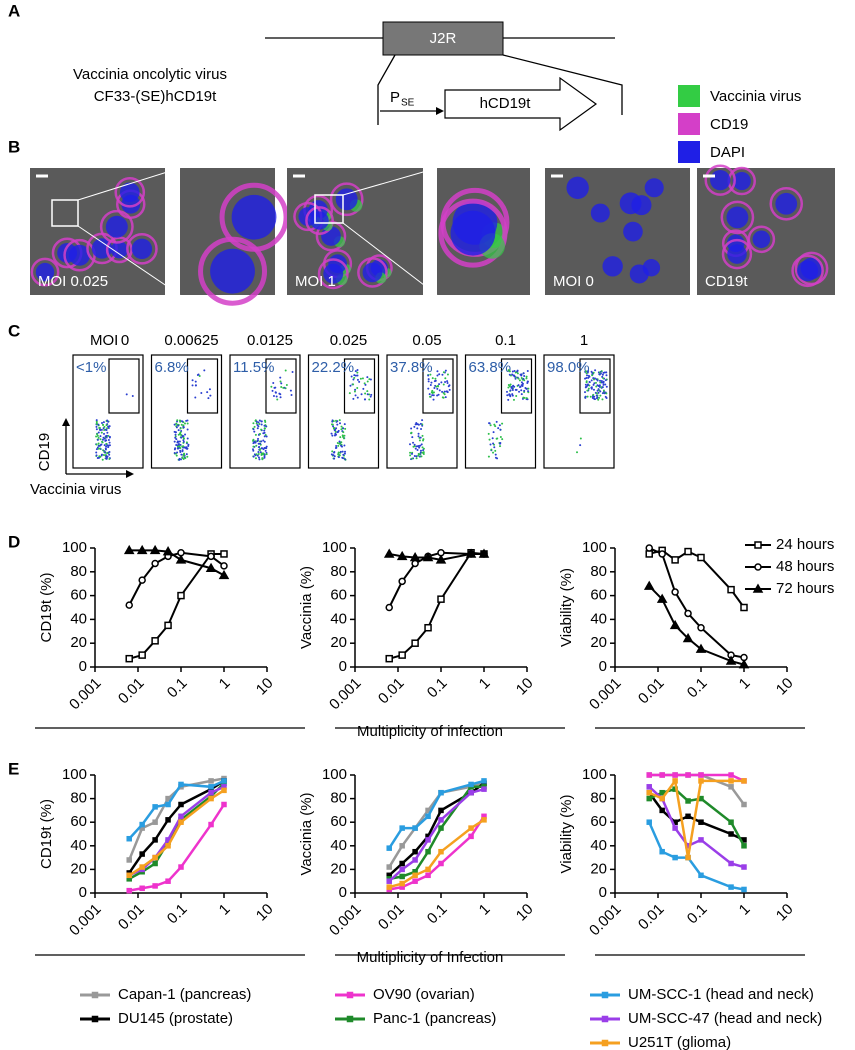 This screenshot has width=855, height=1050. Describe the element at coordinates (150, 74) in the screenshot. I see `virus-name: Vaccinia oncolytic virus` at that location.